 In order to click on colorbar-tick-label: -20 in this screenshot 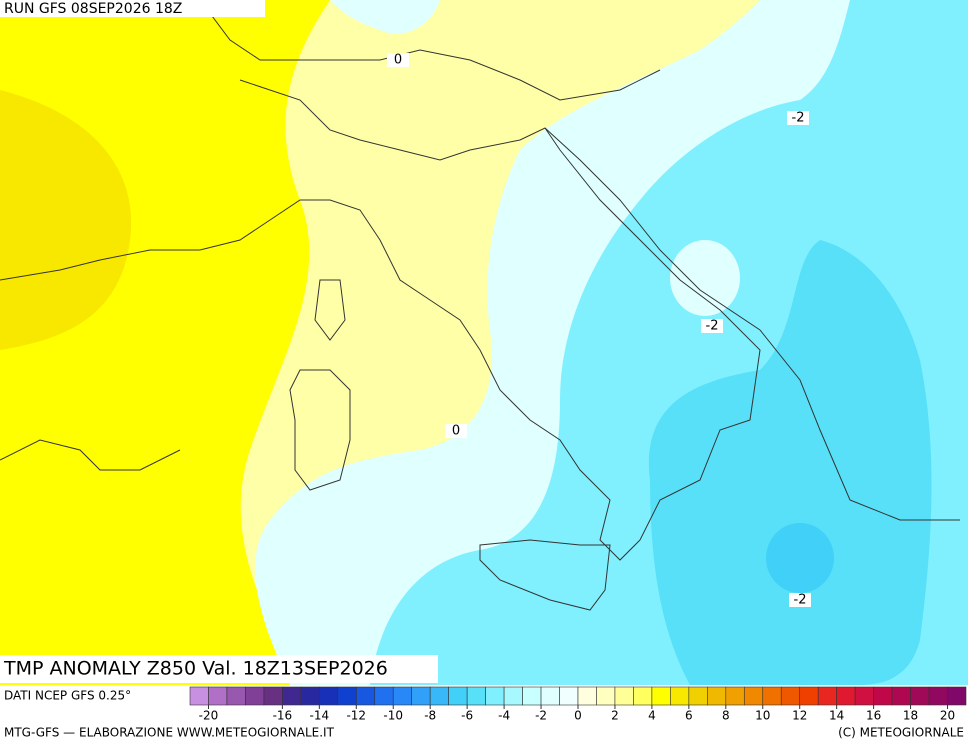, I will do `click(209, 716)`.